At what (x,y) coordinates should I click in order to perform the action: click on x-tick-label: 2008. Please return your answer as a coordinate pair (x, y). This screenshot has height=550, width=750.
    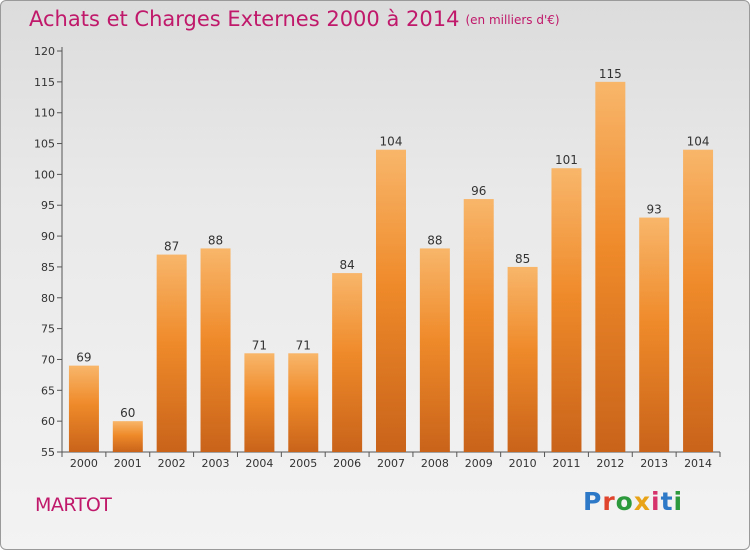
    Looking at the image, I should click on (435, 463).